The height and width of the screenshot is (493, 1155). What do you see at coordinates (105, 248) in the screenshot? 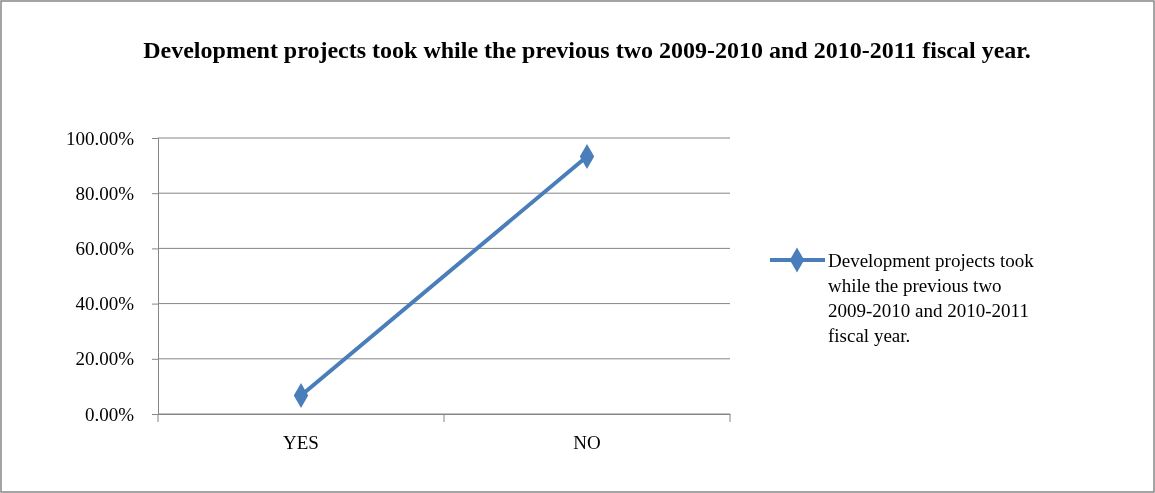
I see `y-tick-label: 60.00%` at bounding box center [105, 248].